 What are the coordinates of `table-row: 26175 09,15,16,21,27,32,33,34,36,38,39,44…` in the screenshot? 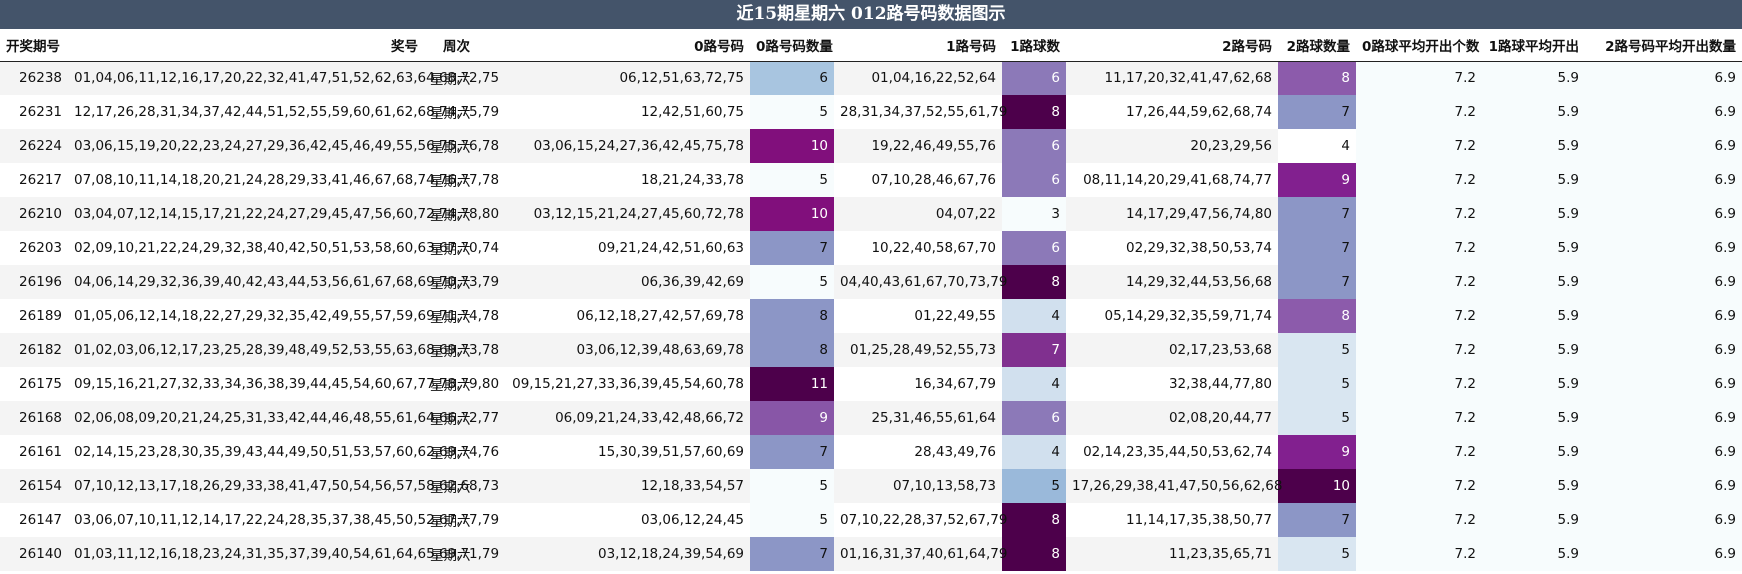 It's located at (871, 384).